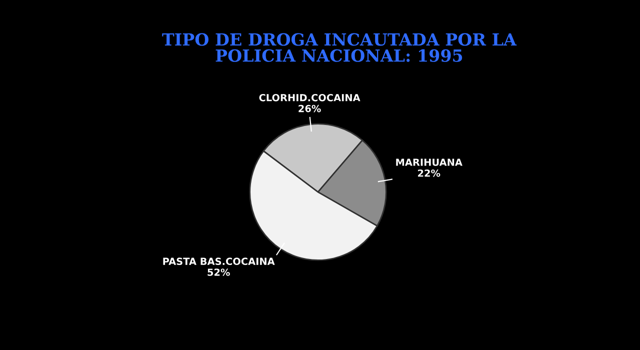 This screenshot has width=640, height=350. Describe the element at coordinates (219, 272) in the screenshot. I see `data-label: 52%` at that location.